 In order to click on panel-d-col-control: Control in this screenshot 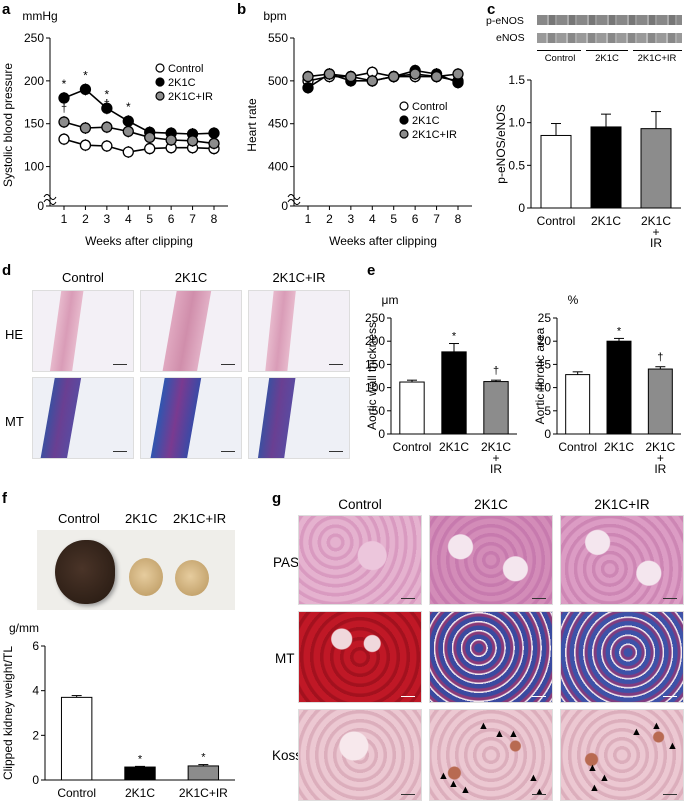, I will do `click(83, 277)`.